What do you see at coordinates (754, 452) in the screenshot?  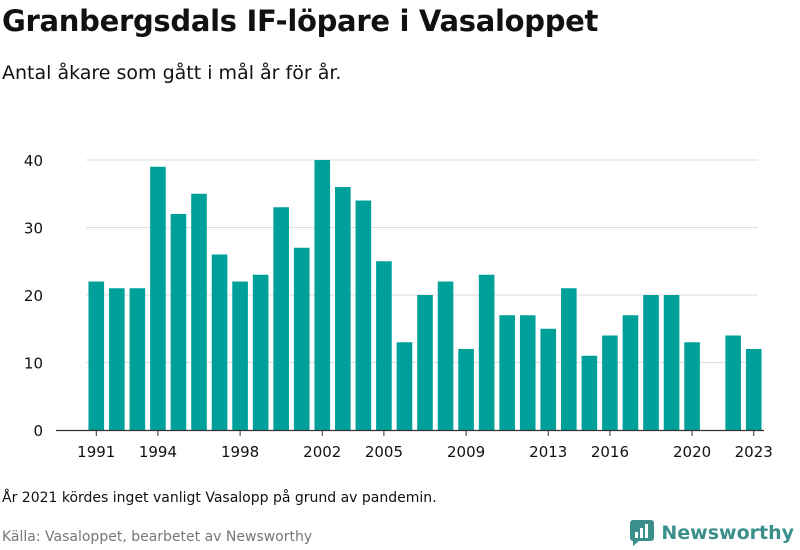 I see `x-tick-label: 2023` at bounding box center [754, 452].